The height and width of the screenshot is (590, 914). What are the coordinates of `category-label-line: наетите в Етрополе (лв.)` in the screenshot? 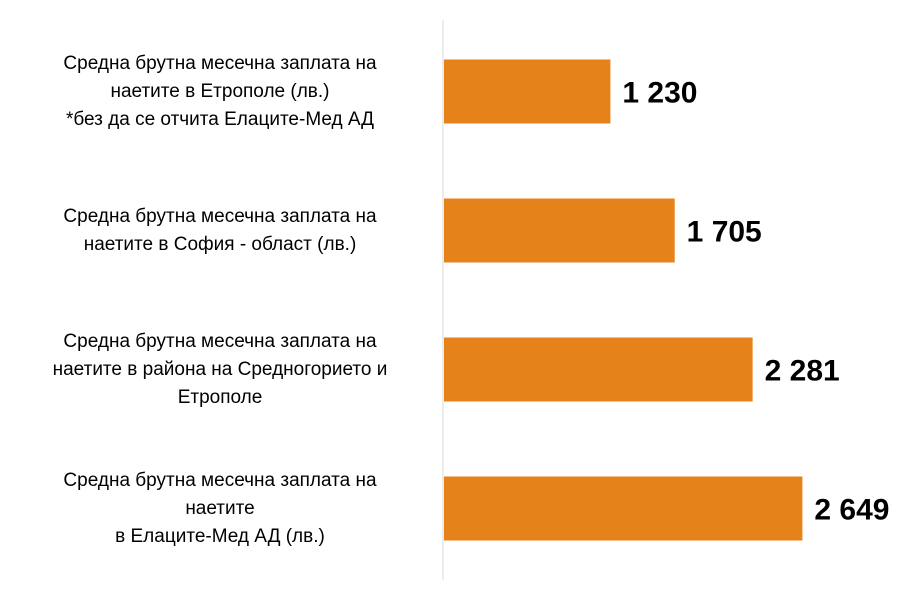 It's located at (220, 91).